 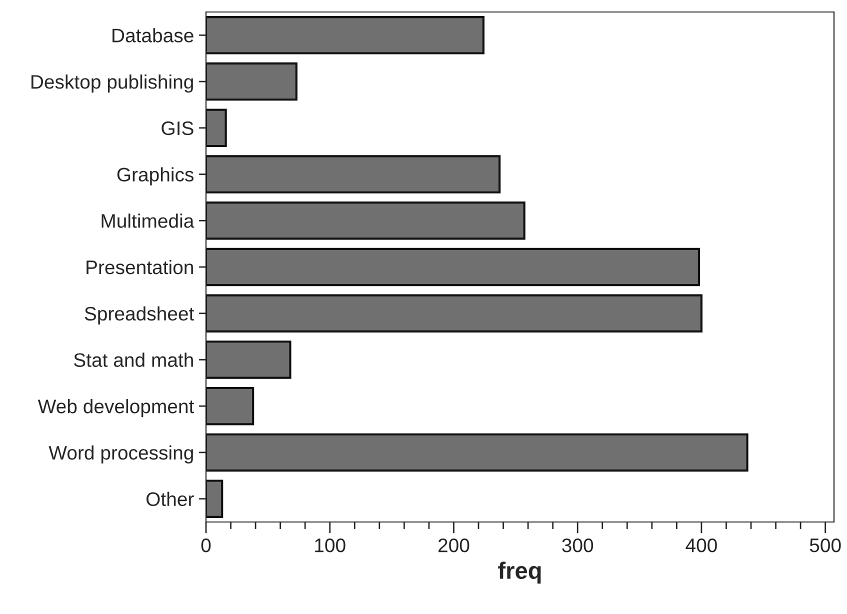 I want to click on y-tick-label: Other, so click(x=170, y=499).